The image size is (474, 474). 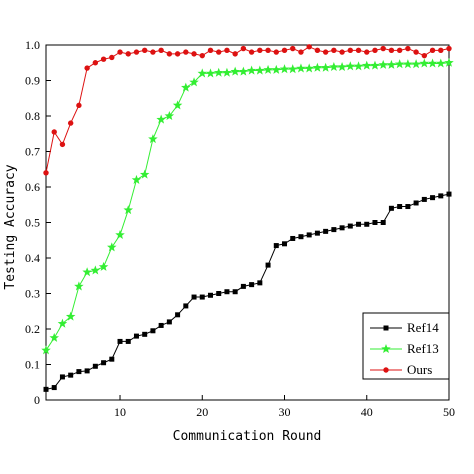 What do you see at coordinates (202, 412) in the screenshot?
I see `x-tick-label: 20` at bounding box center [202, 412].